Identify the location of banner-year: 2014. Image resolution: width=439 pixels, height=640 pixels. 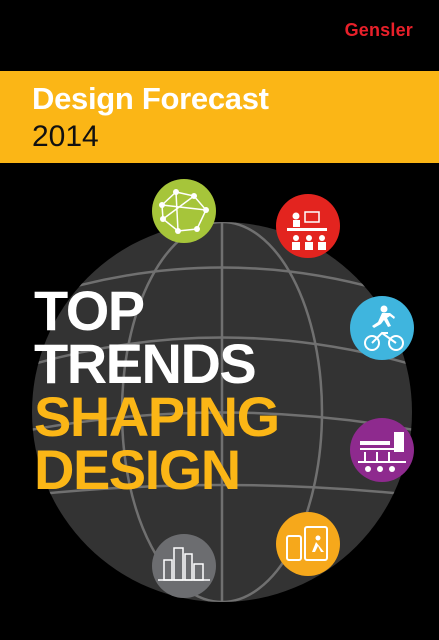
(65, 136).